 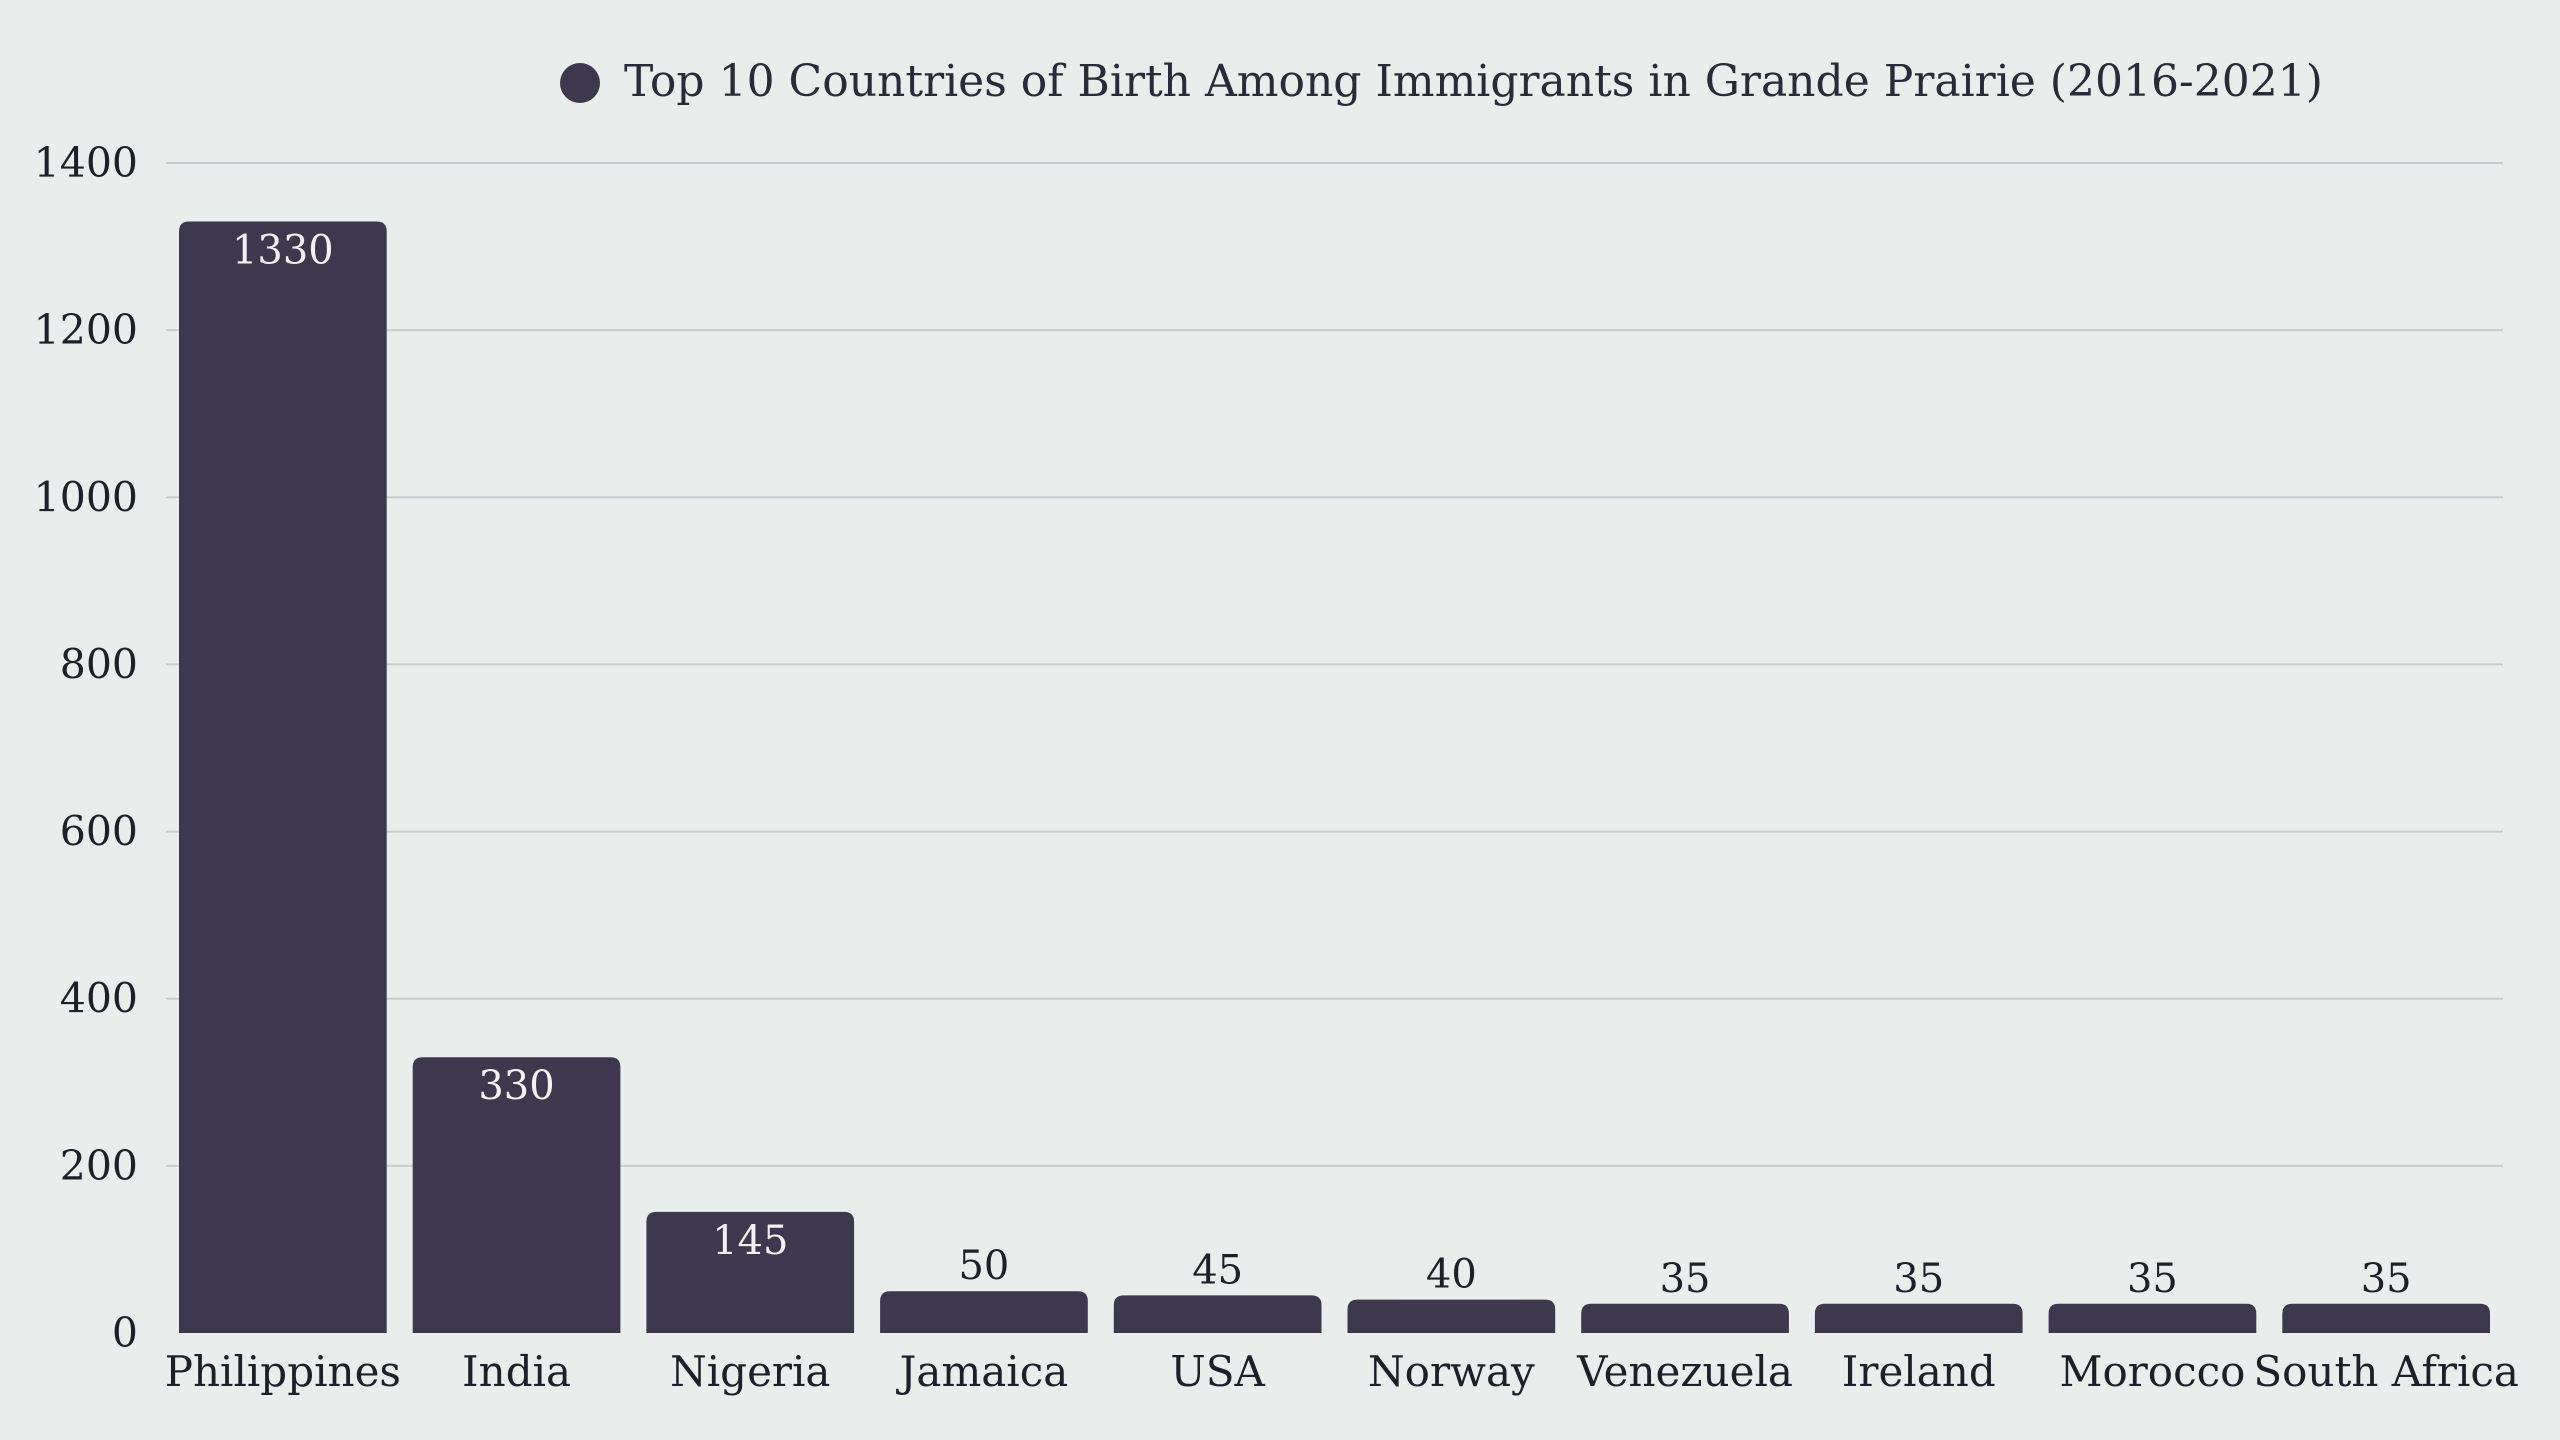 I want to click on y-tick-label: 800, so click(x=99, y=664).